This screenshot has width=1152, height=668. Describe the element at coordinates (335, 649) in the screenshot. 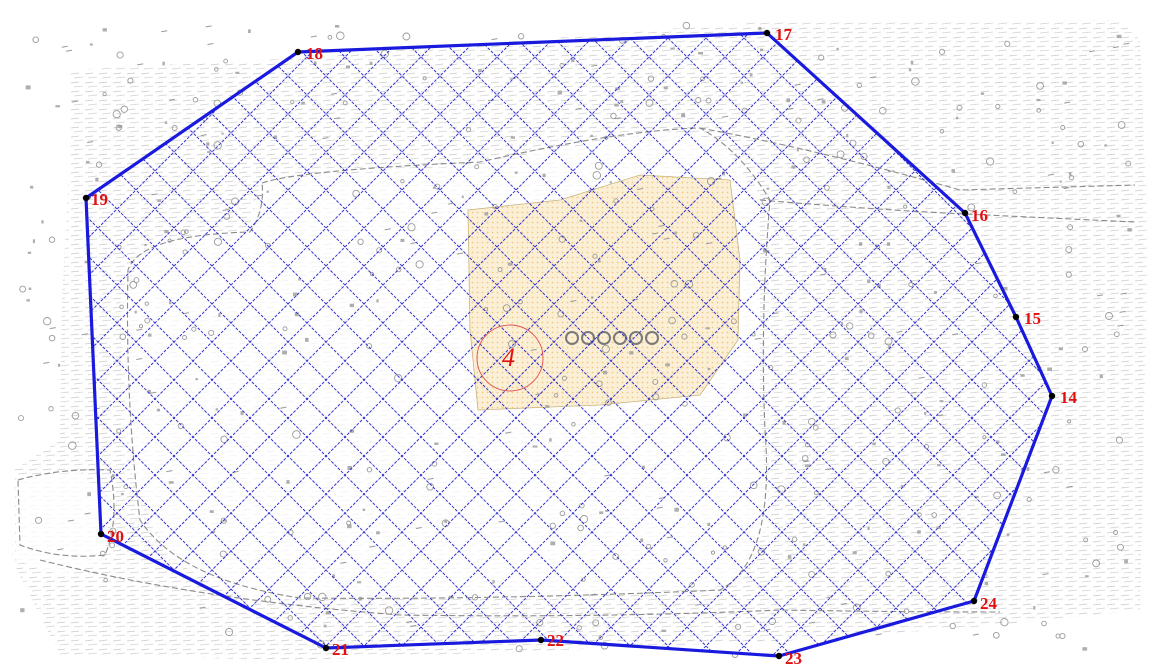

I see `vertex-21: 21` at that location.